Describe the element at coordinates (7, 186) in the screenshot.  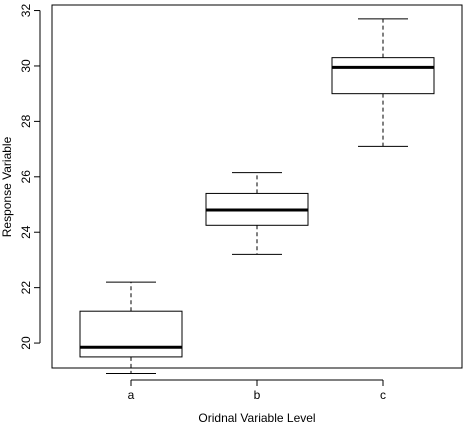
I see `y-axis-title: Response Variable` at that location.